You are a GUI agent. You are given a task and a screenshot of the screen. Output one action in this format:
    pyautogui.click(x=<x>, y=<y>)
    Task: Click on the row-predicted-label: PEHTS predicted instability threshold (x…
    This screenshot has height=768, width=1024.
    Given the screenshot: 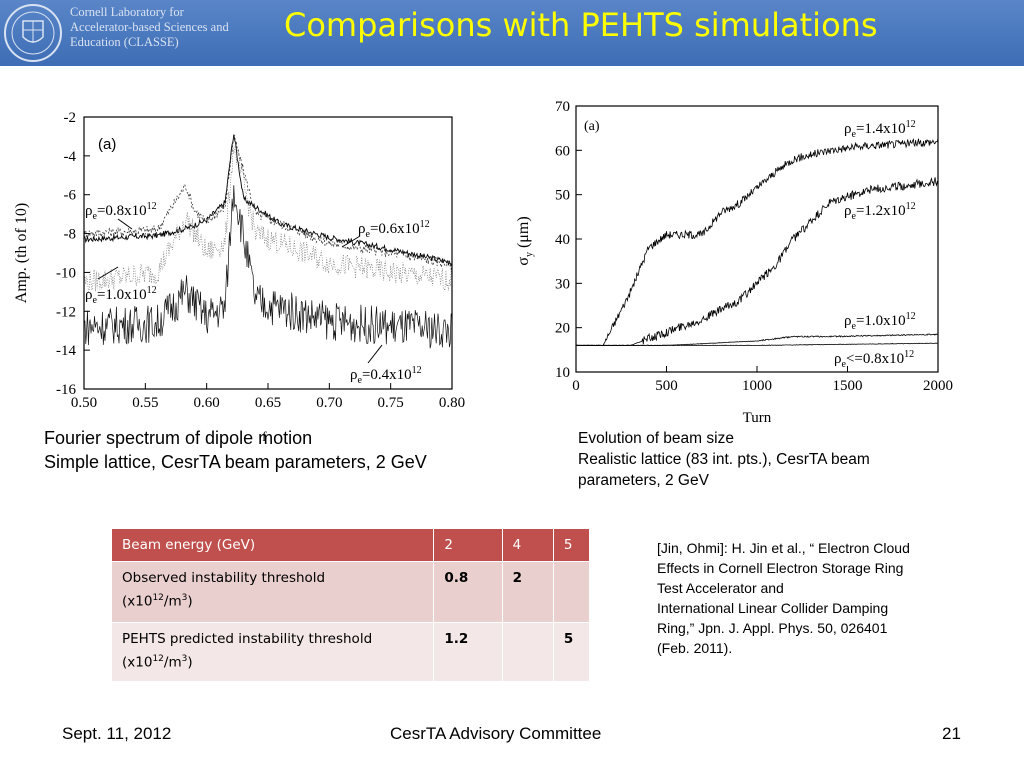 What is the action you would take?
    pyautogui.click(x=272, y=652)
    